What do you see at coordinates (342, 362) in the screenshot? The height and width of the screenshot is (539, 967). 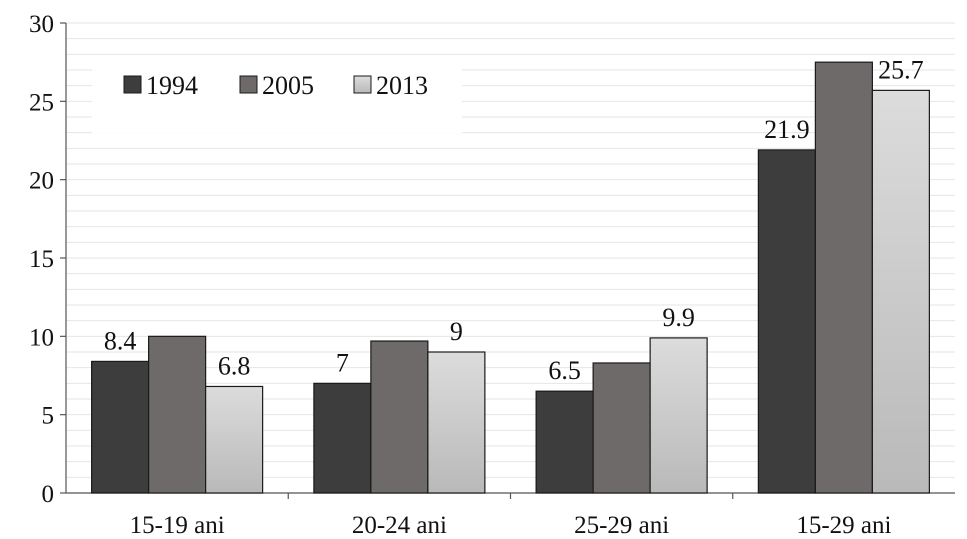 I see `data-label: 7` at bounding box center [342, 362].